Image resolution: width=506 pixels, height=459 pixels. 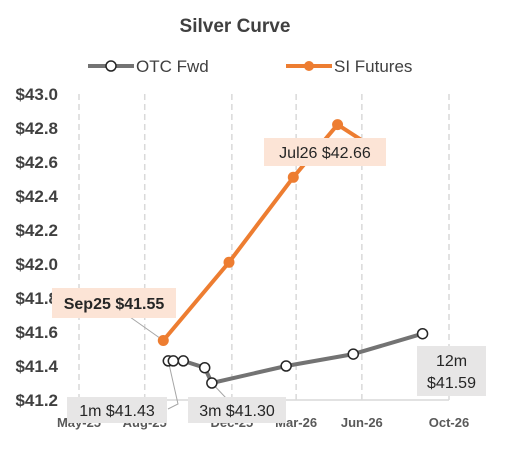 What do you see at coordinates (36, 366) in the screenshot?
I see `y-tick-label-1: $41.4` at bounding box center [36, 366].